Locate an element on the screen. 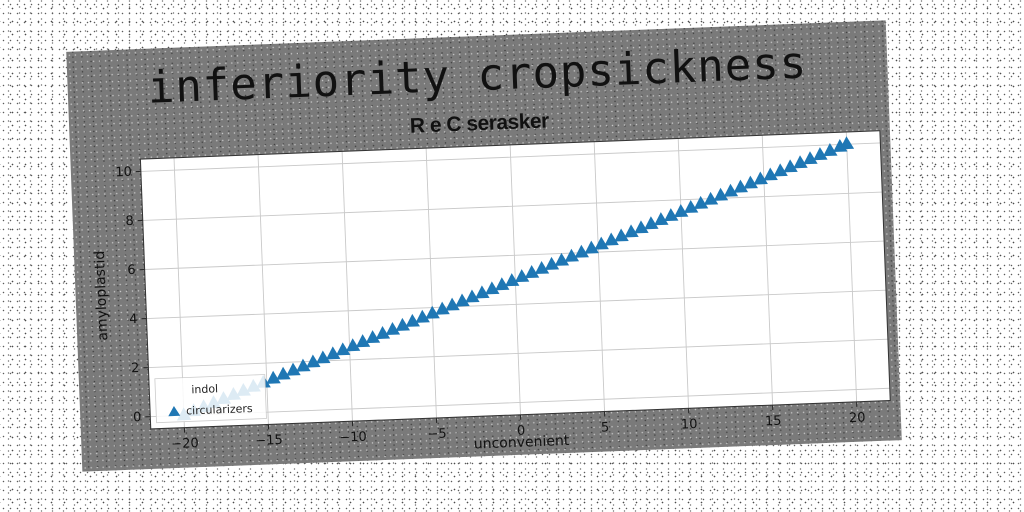  y-tick-label: 4 is located at coordinates (133, 319).